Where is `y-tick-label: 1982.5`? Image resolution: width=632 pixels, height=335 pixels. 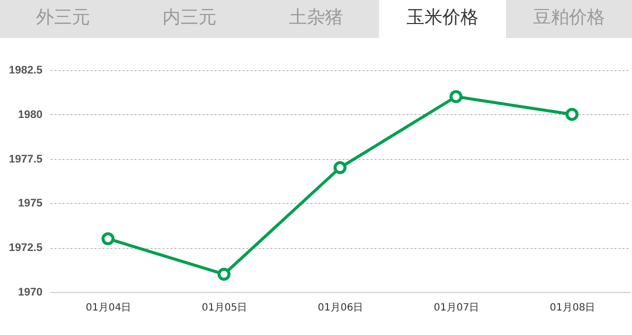
y-tick-label: 1982.5 is located at coordinates (25, 70).